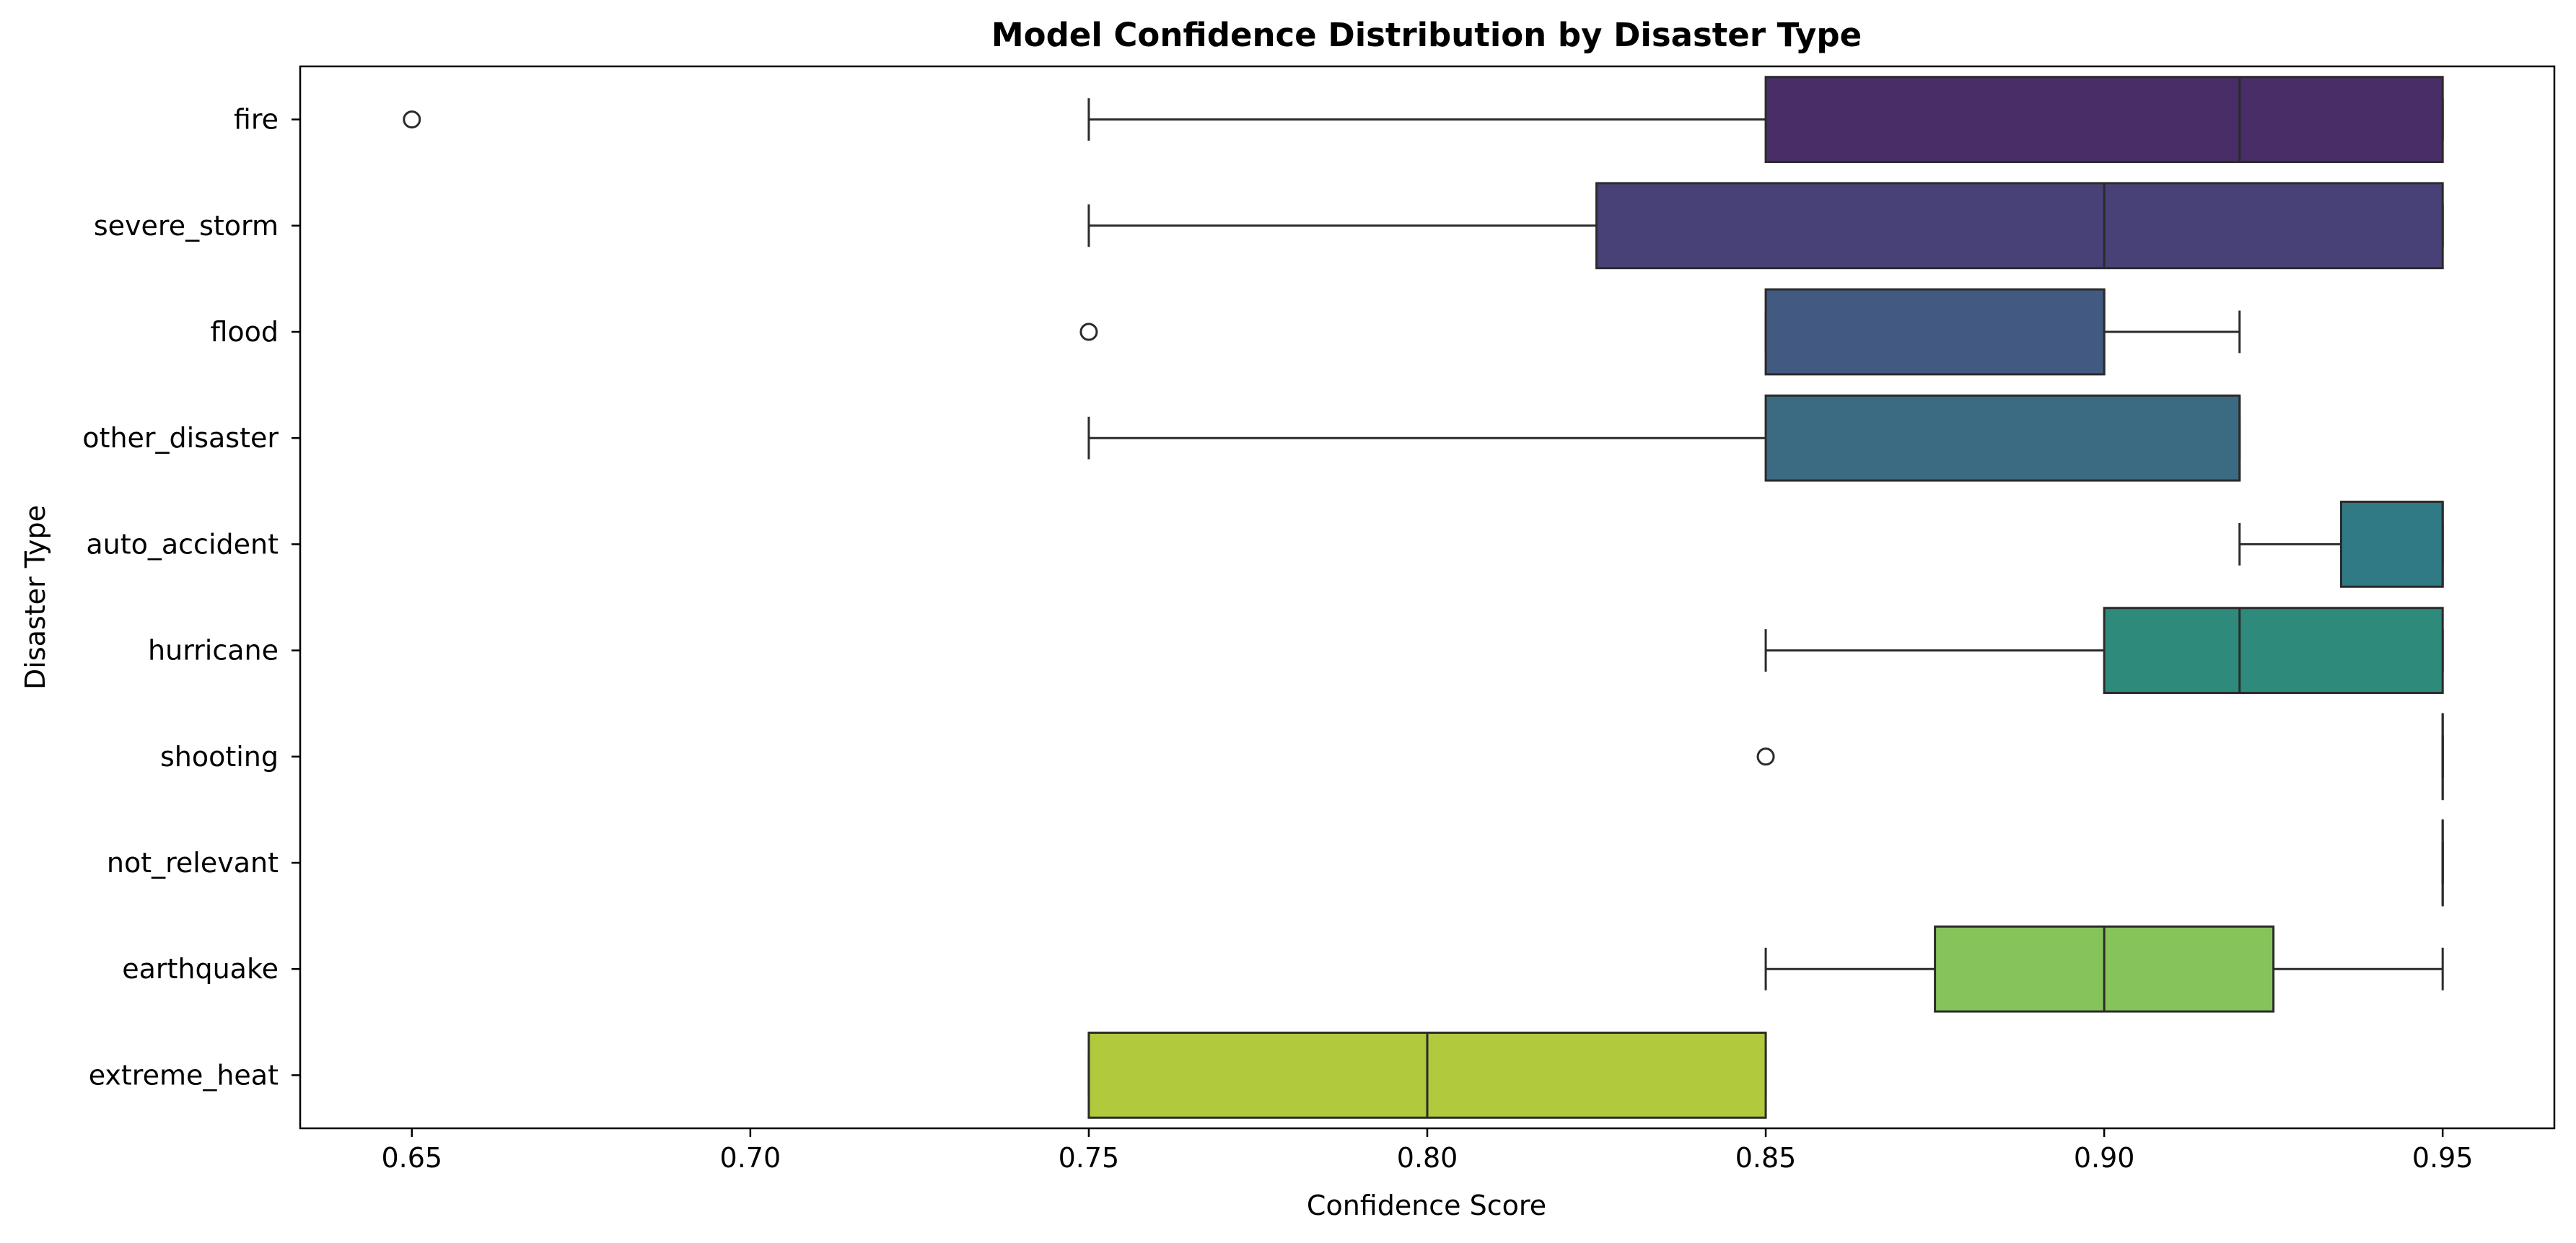  I want to click on y-tick-label: not_relevant, so click(193, 863).